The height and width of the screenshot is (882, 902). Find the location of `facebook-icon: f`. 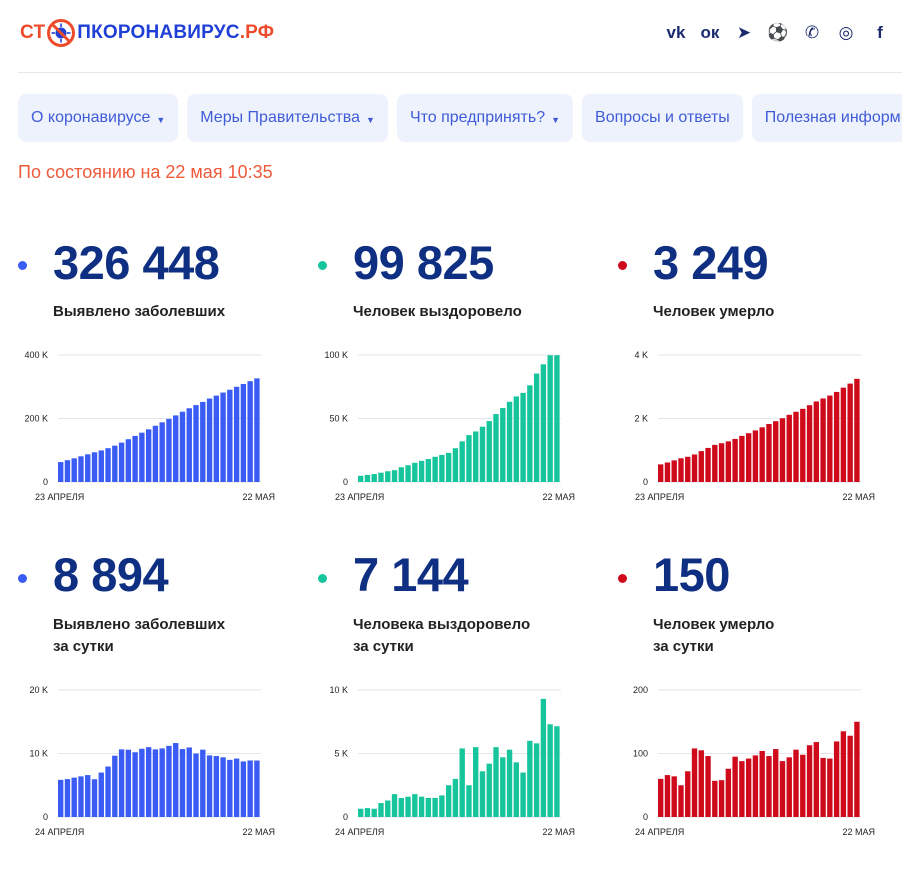

facebook-icon: f is located at coordinates (880, 32).